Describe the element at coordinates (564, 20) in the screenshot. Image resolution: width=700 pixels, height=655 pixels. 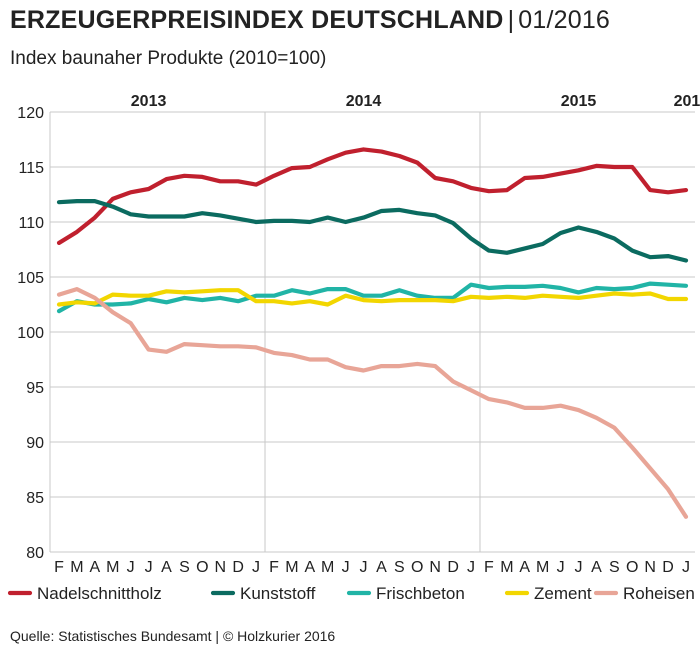
I see `title-date: 01/2016` at that location.